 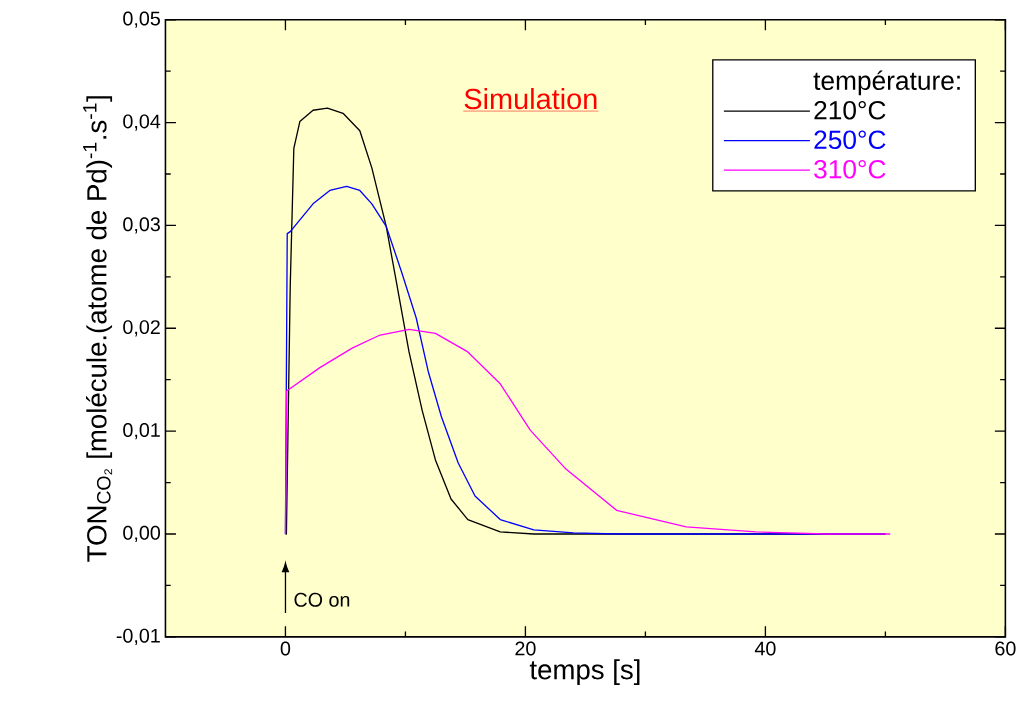 I want to click on legend-label: 250°C, so click(x=850, y=140).